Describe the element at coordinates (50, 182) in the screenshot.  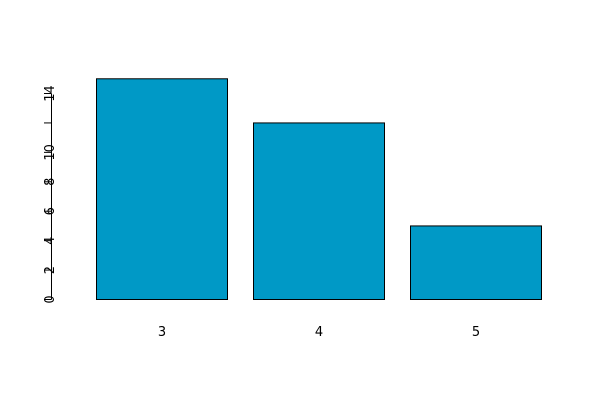
I see `y-tick-label: 8` at that location.